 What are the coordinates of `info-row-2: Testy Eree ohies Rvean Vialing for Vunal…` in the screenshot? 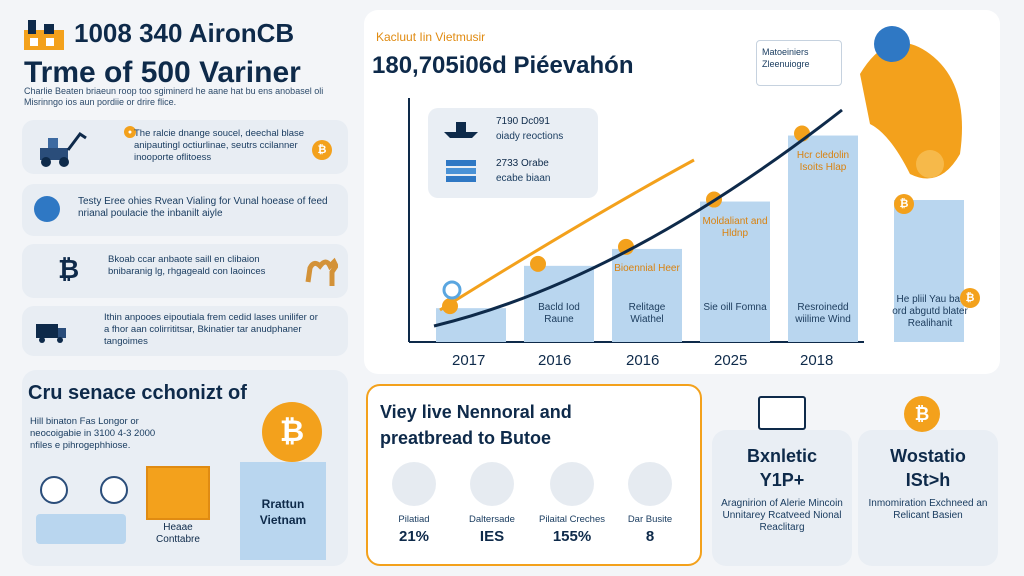 It's located at (185, 210).